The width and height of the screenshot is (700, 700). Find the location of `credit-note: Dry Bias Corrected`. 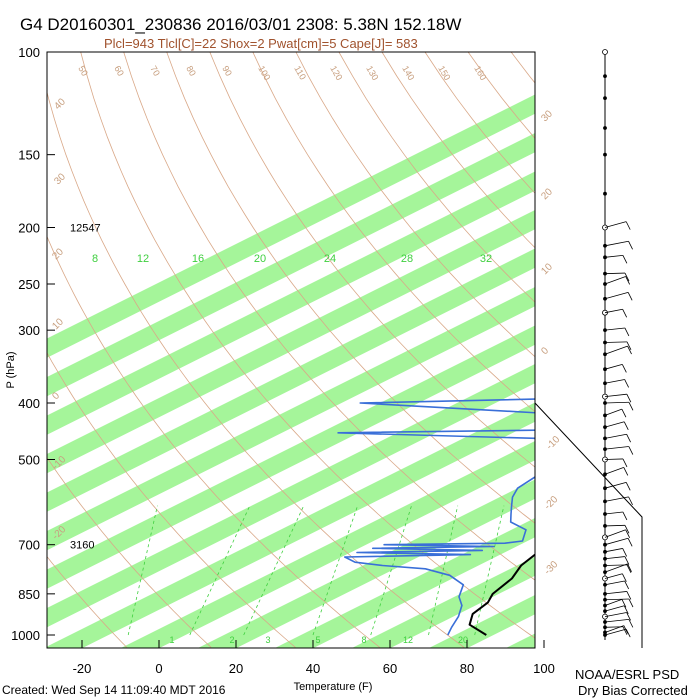

credit-note: Dry Bias Corrected is located at coordinates (633, 690).